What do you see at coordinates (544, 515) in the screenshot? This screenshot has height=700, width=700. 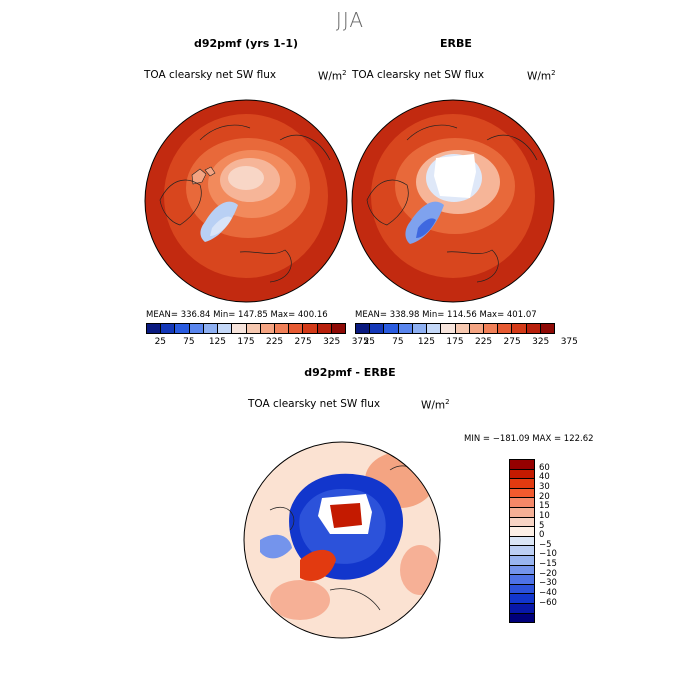 I see `colorbar-tick-label: 10` at bounding box center [544, 515].